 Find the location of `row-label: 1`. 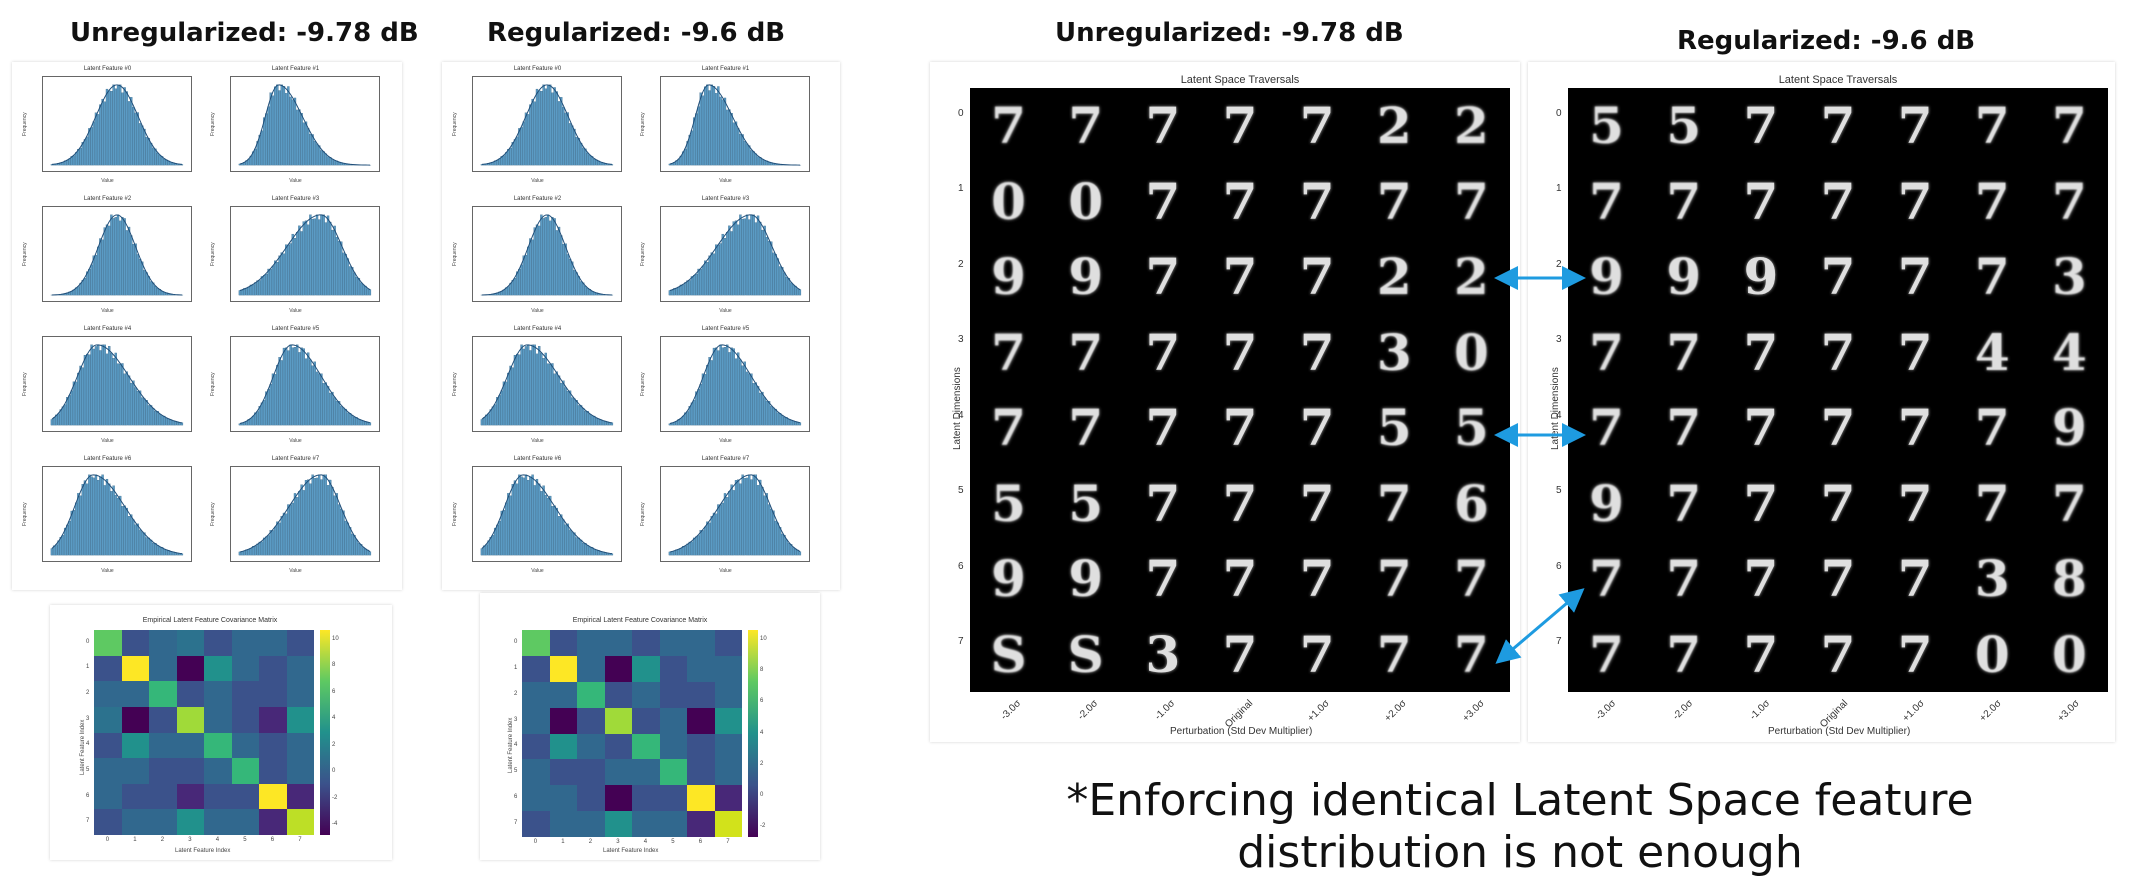

row-label: 1 is located at coordinates (961, 189).